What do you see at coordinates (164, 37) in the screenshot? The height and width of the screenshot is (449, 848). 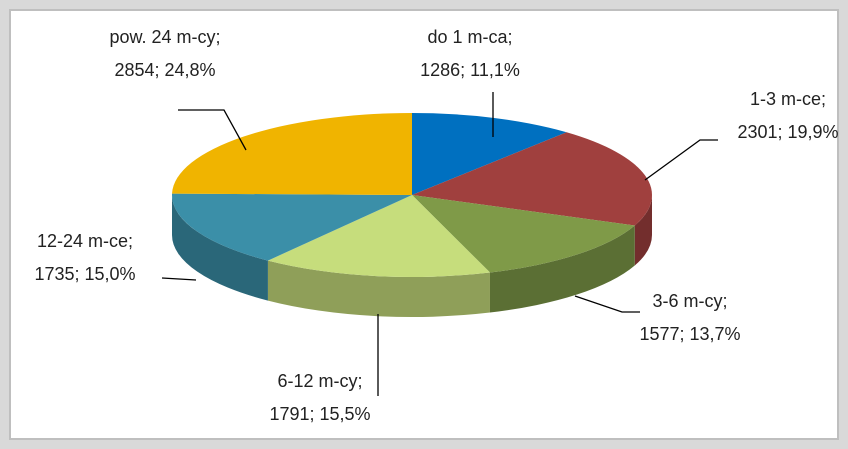 I see `data-label-category: pow. 24 m-cy;` at bounding box center [164, 37].